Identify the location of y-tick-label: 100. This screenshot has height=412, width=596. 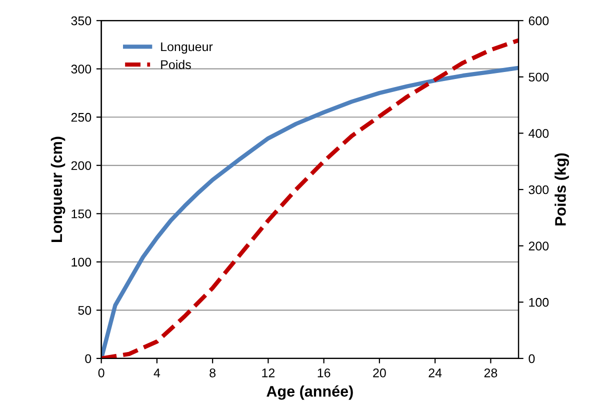
(82, 262).